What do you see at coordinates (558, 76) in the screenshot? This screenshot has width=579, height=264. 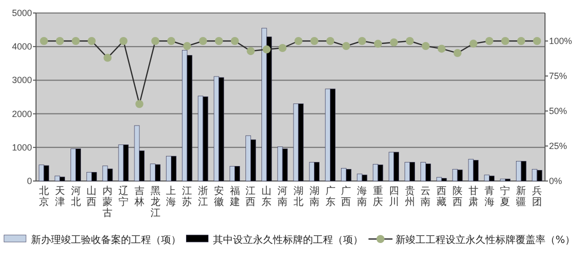 I see `y2-tick-label: 75%` at bounding box center [558, 76].